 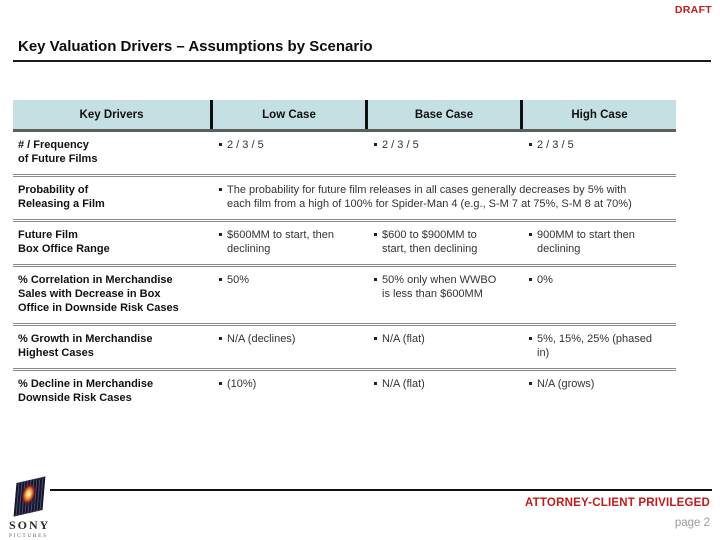 I want to click on column-header-base-case: Base Case, so click(x=442, y=114).